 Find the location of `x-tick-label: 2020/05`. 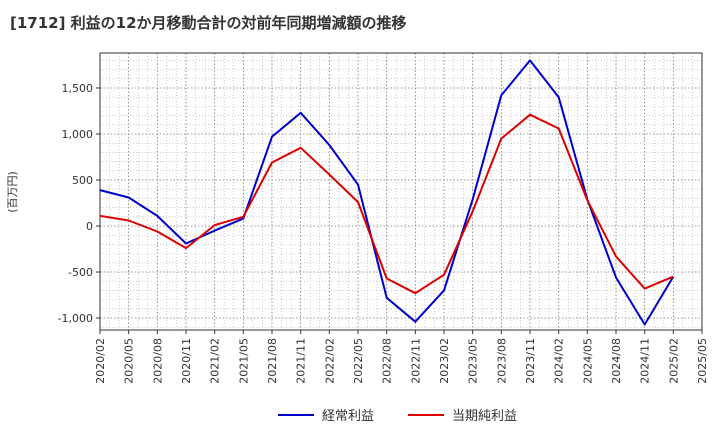

x-tick-label: 2020/05 is located at coordinates (129, 361).